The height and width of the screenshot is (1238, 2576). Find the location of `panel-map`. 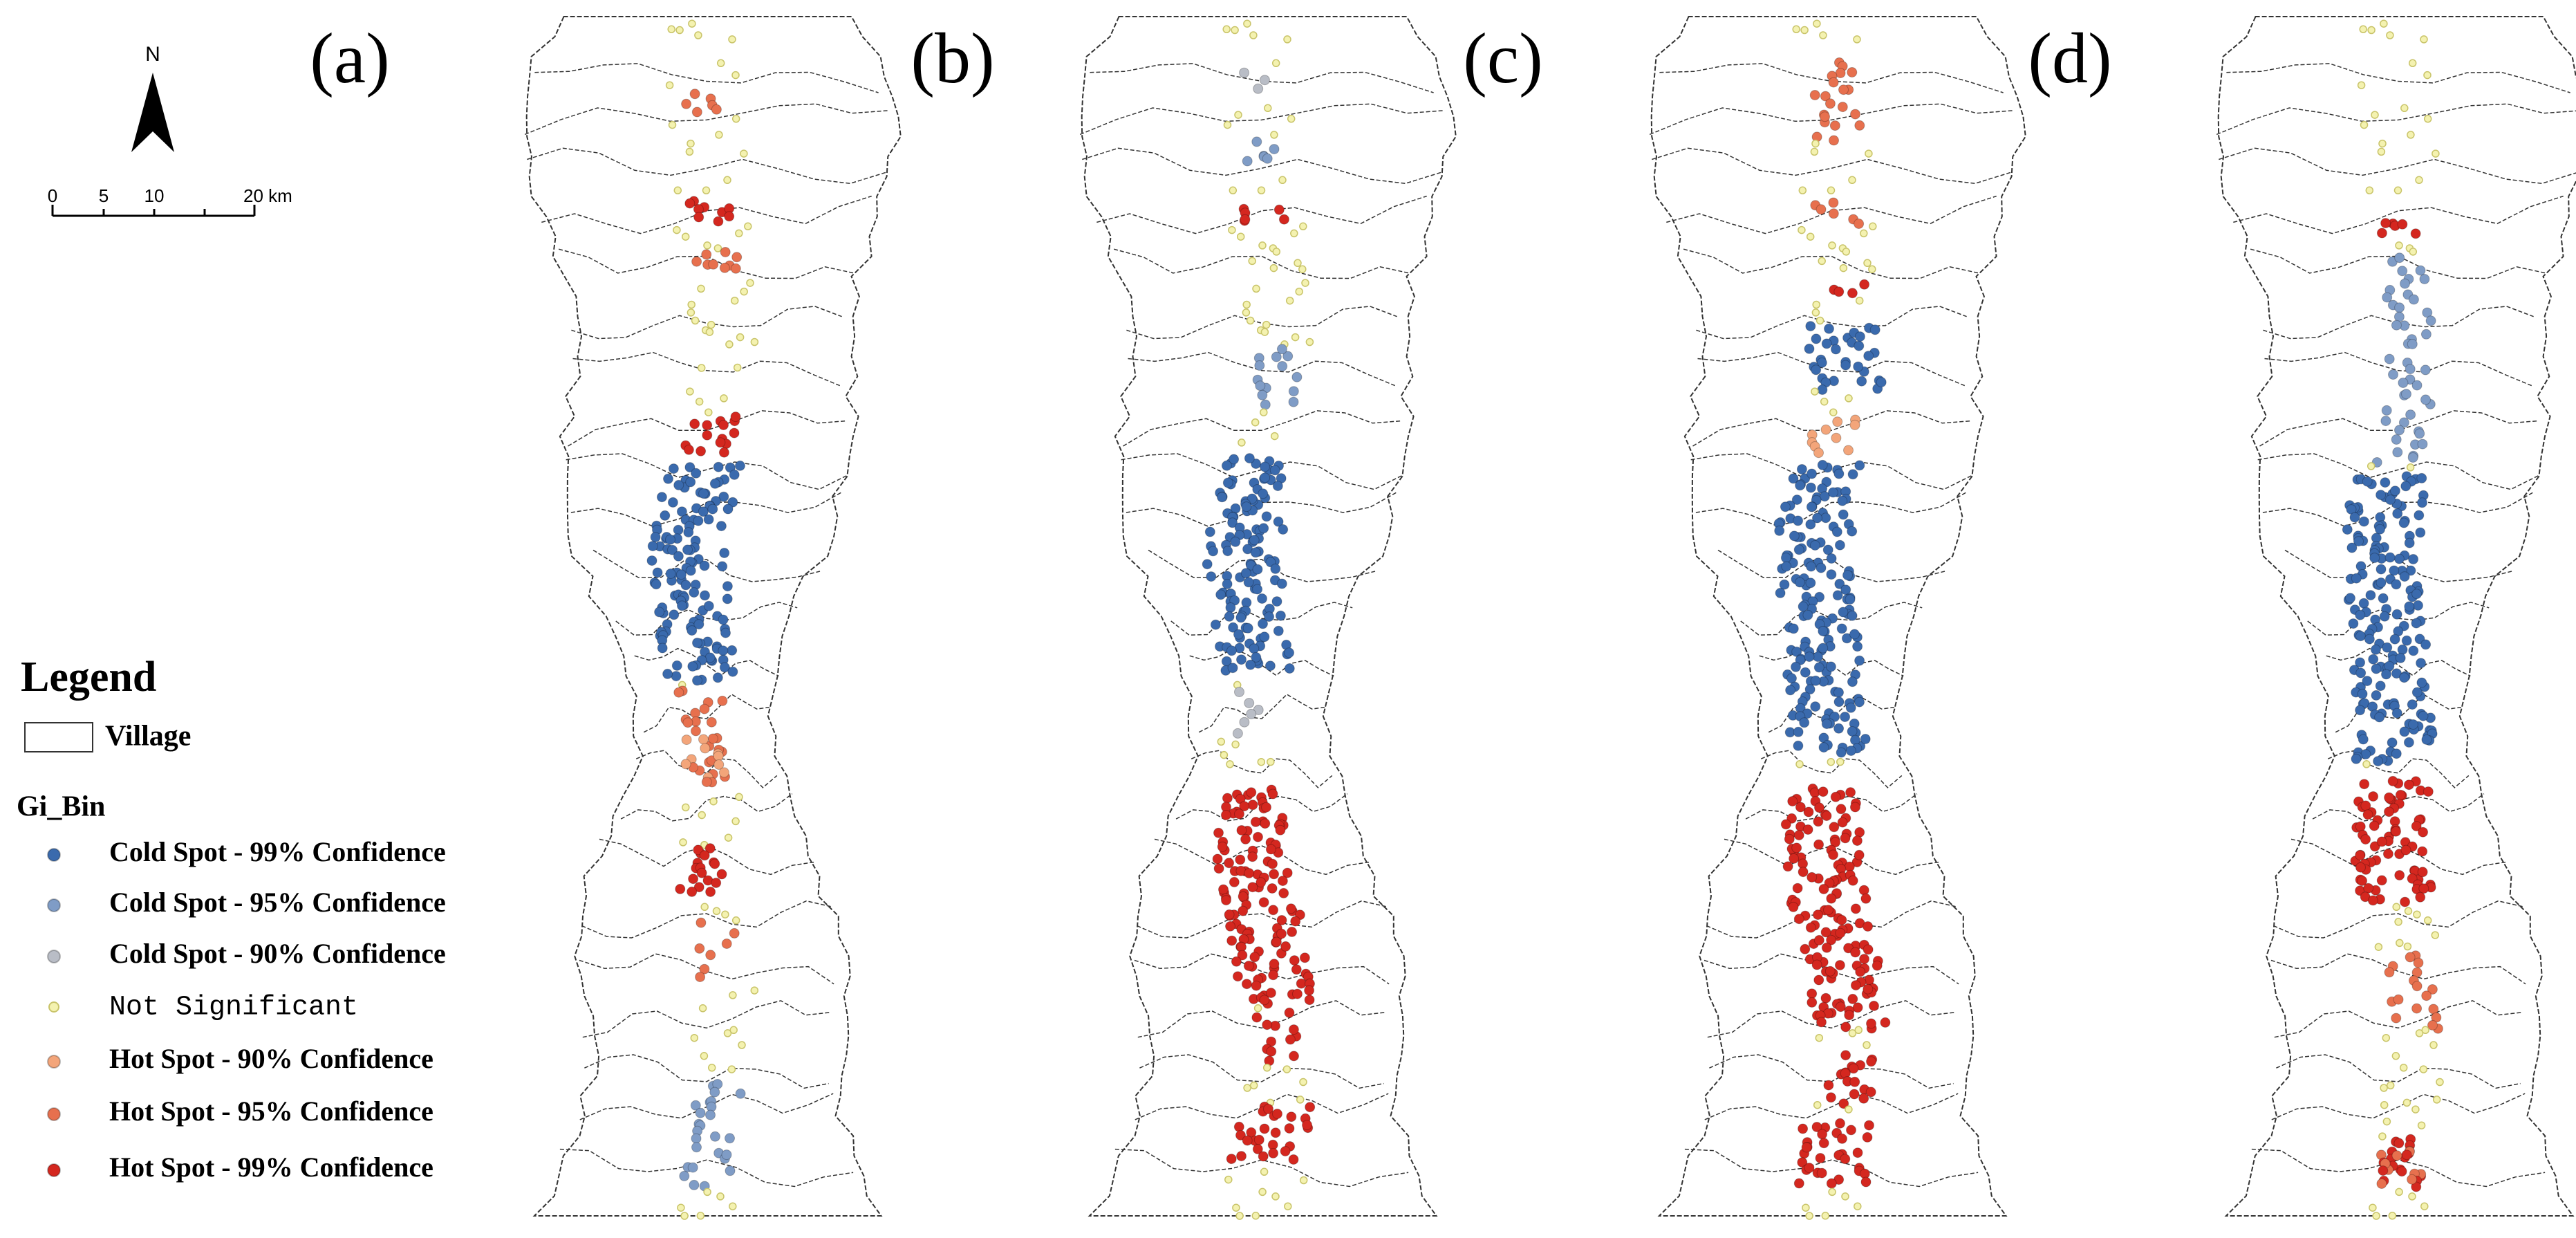

panel-map is located at coordinates (1268, 618).